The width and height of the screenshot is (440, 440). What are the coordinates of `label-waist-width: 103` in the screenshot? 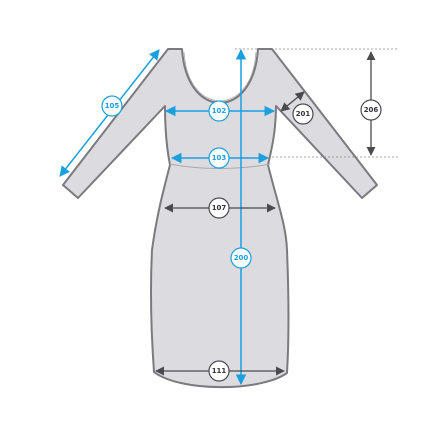 It's located at (219, 158).